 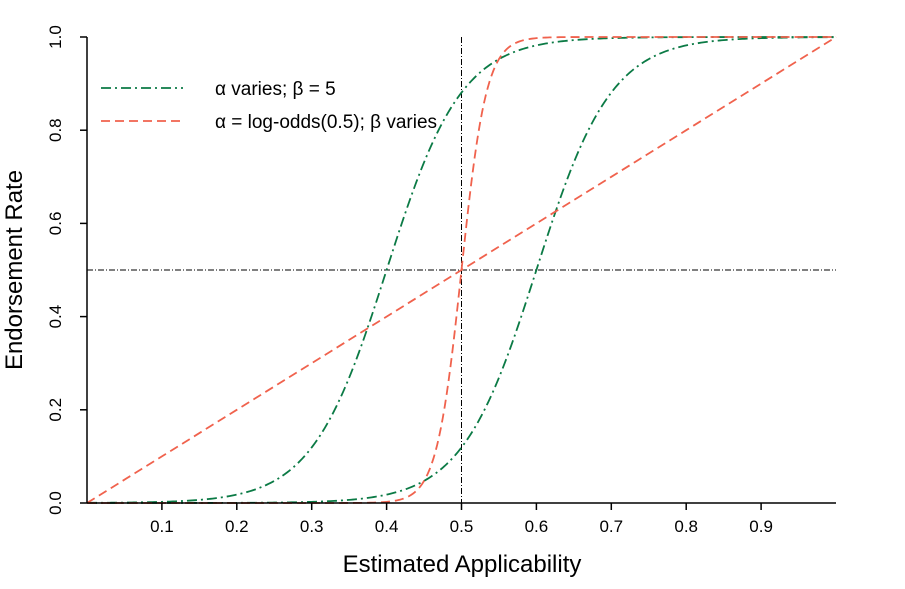 What do you see at coordinates (611, 526) in the screenshot?
I see `x-tick-label: 0.7` at bounding box center [611, 526].